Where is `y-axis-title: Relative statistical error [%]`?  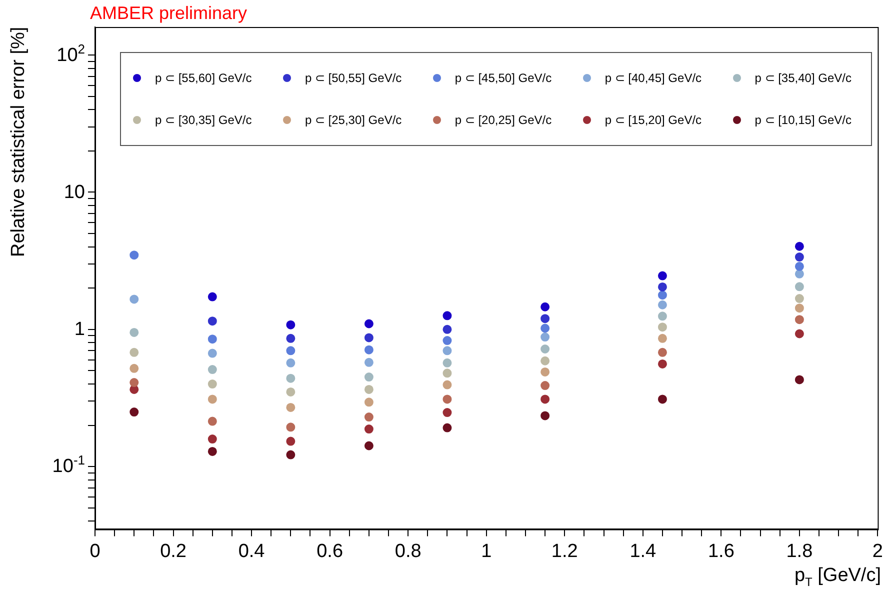
y-axis-title: Relative statistical error [%] is located at coordinates (19, 142).